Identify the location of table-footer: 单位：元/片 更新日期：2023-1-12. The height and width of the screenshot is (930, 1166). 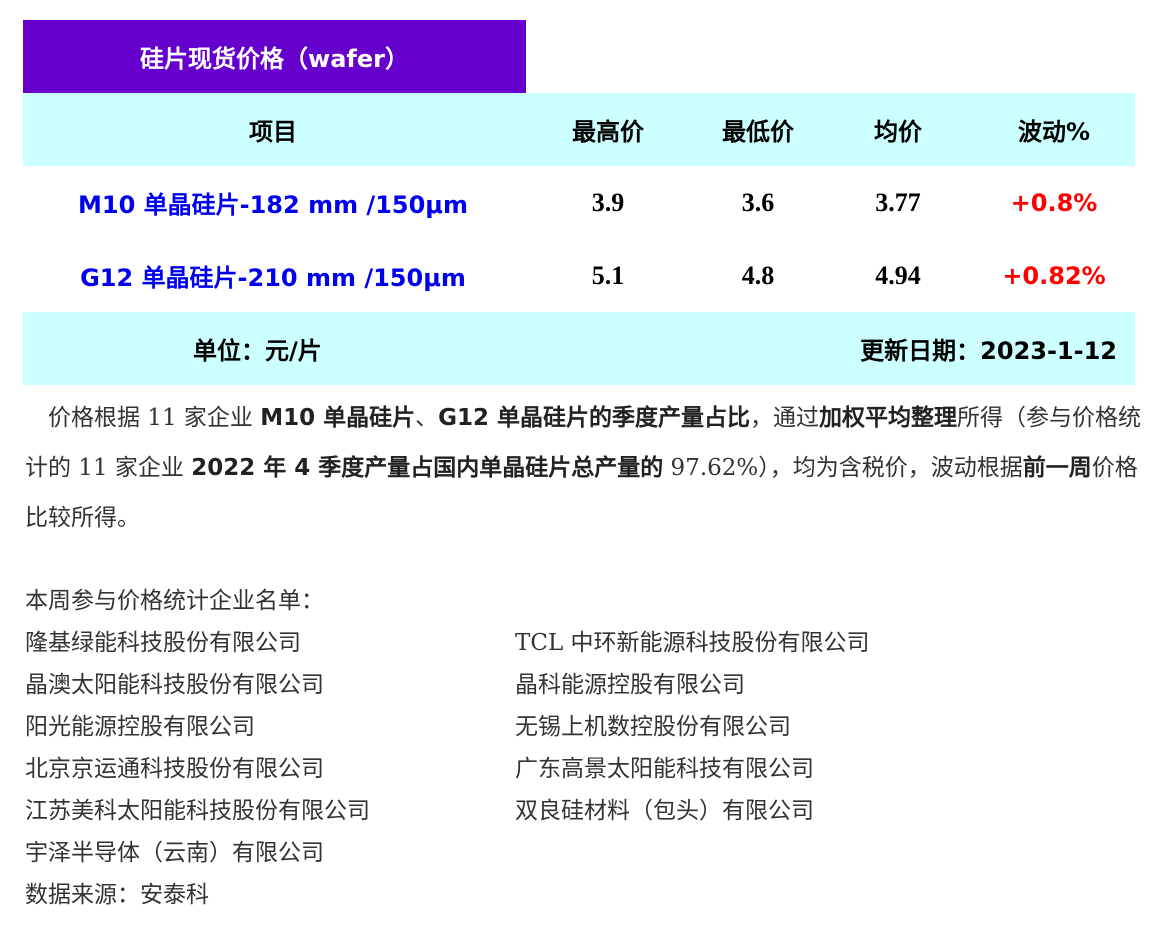
(579, 348).